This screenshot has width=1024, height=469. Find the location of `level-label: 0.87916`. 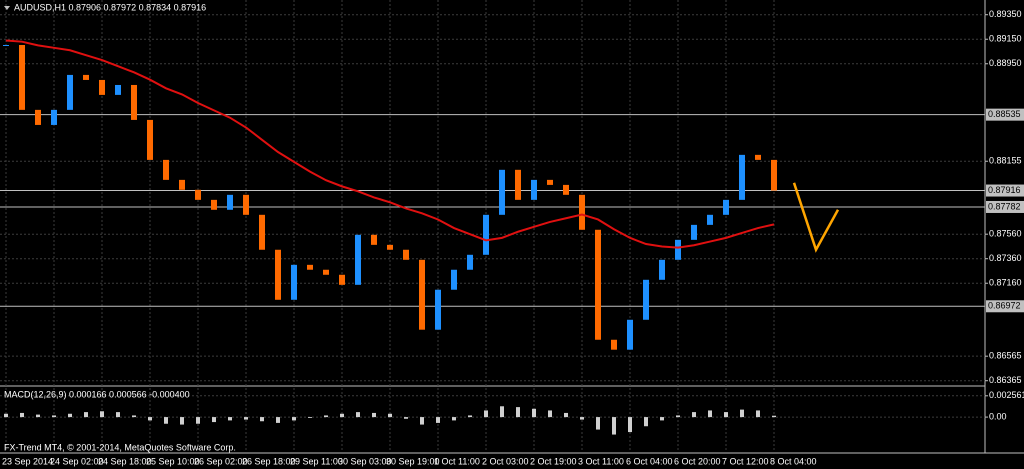

level-label: 0.87916 is located at coordinates (1004, 190).